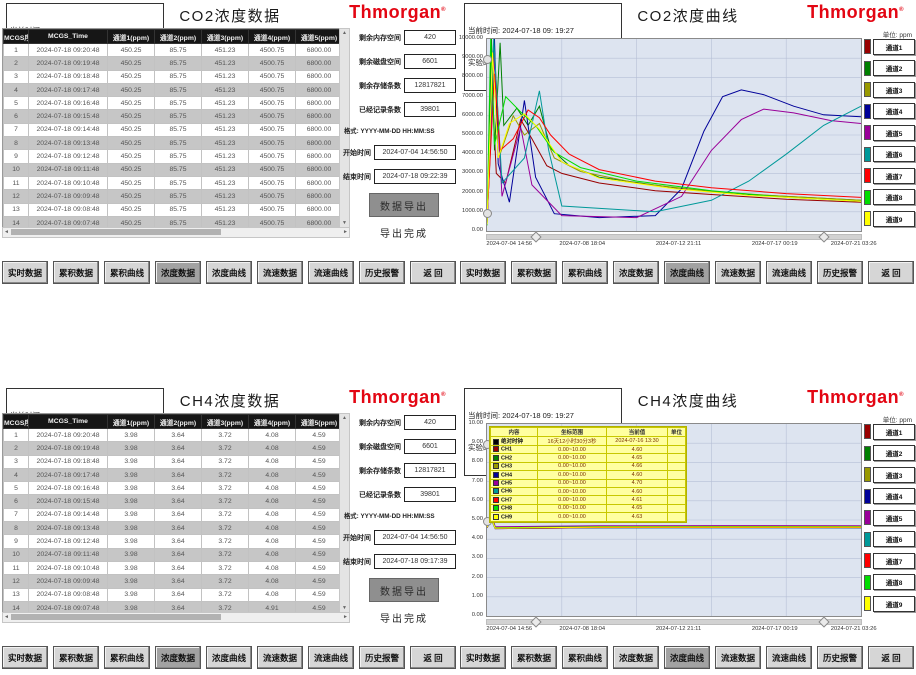 The height and width of the screenshot is (675, 916). I want to click on table-row: 7 2024-07-18 09:14:48 3.98 3.64 3.72 4.08 4.59, so click(171, 515).